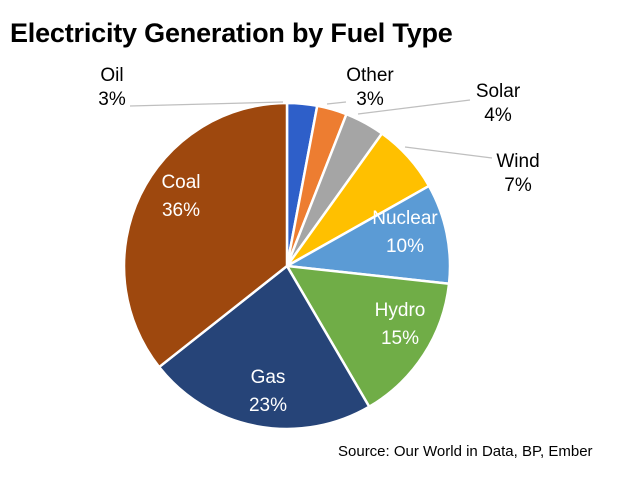 This screenshot has width=624, height=488. Describe the element at coordinates (268, 377) in the screenshot. I see `slice-label-gas: Gas` at that location.